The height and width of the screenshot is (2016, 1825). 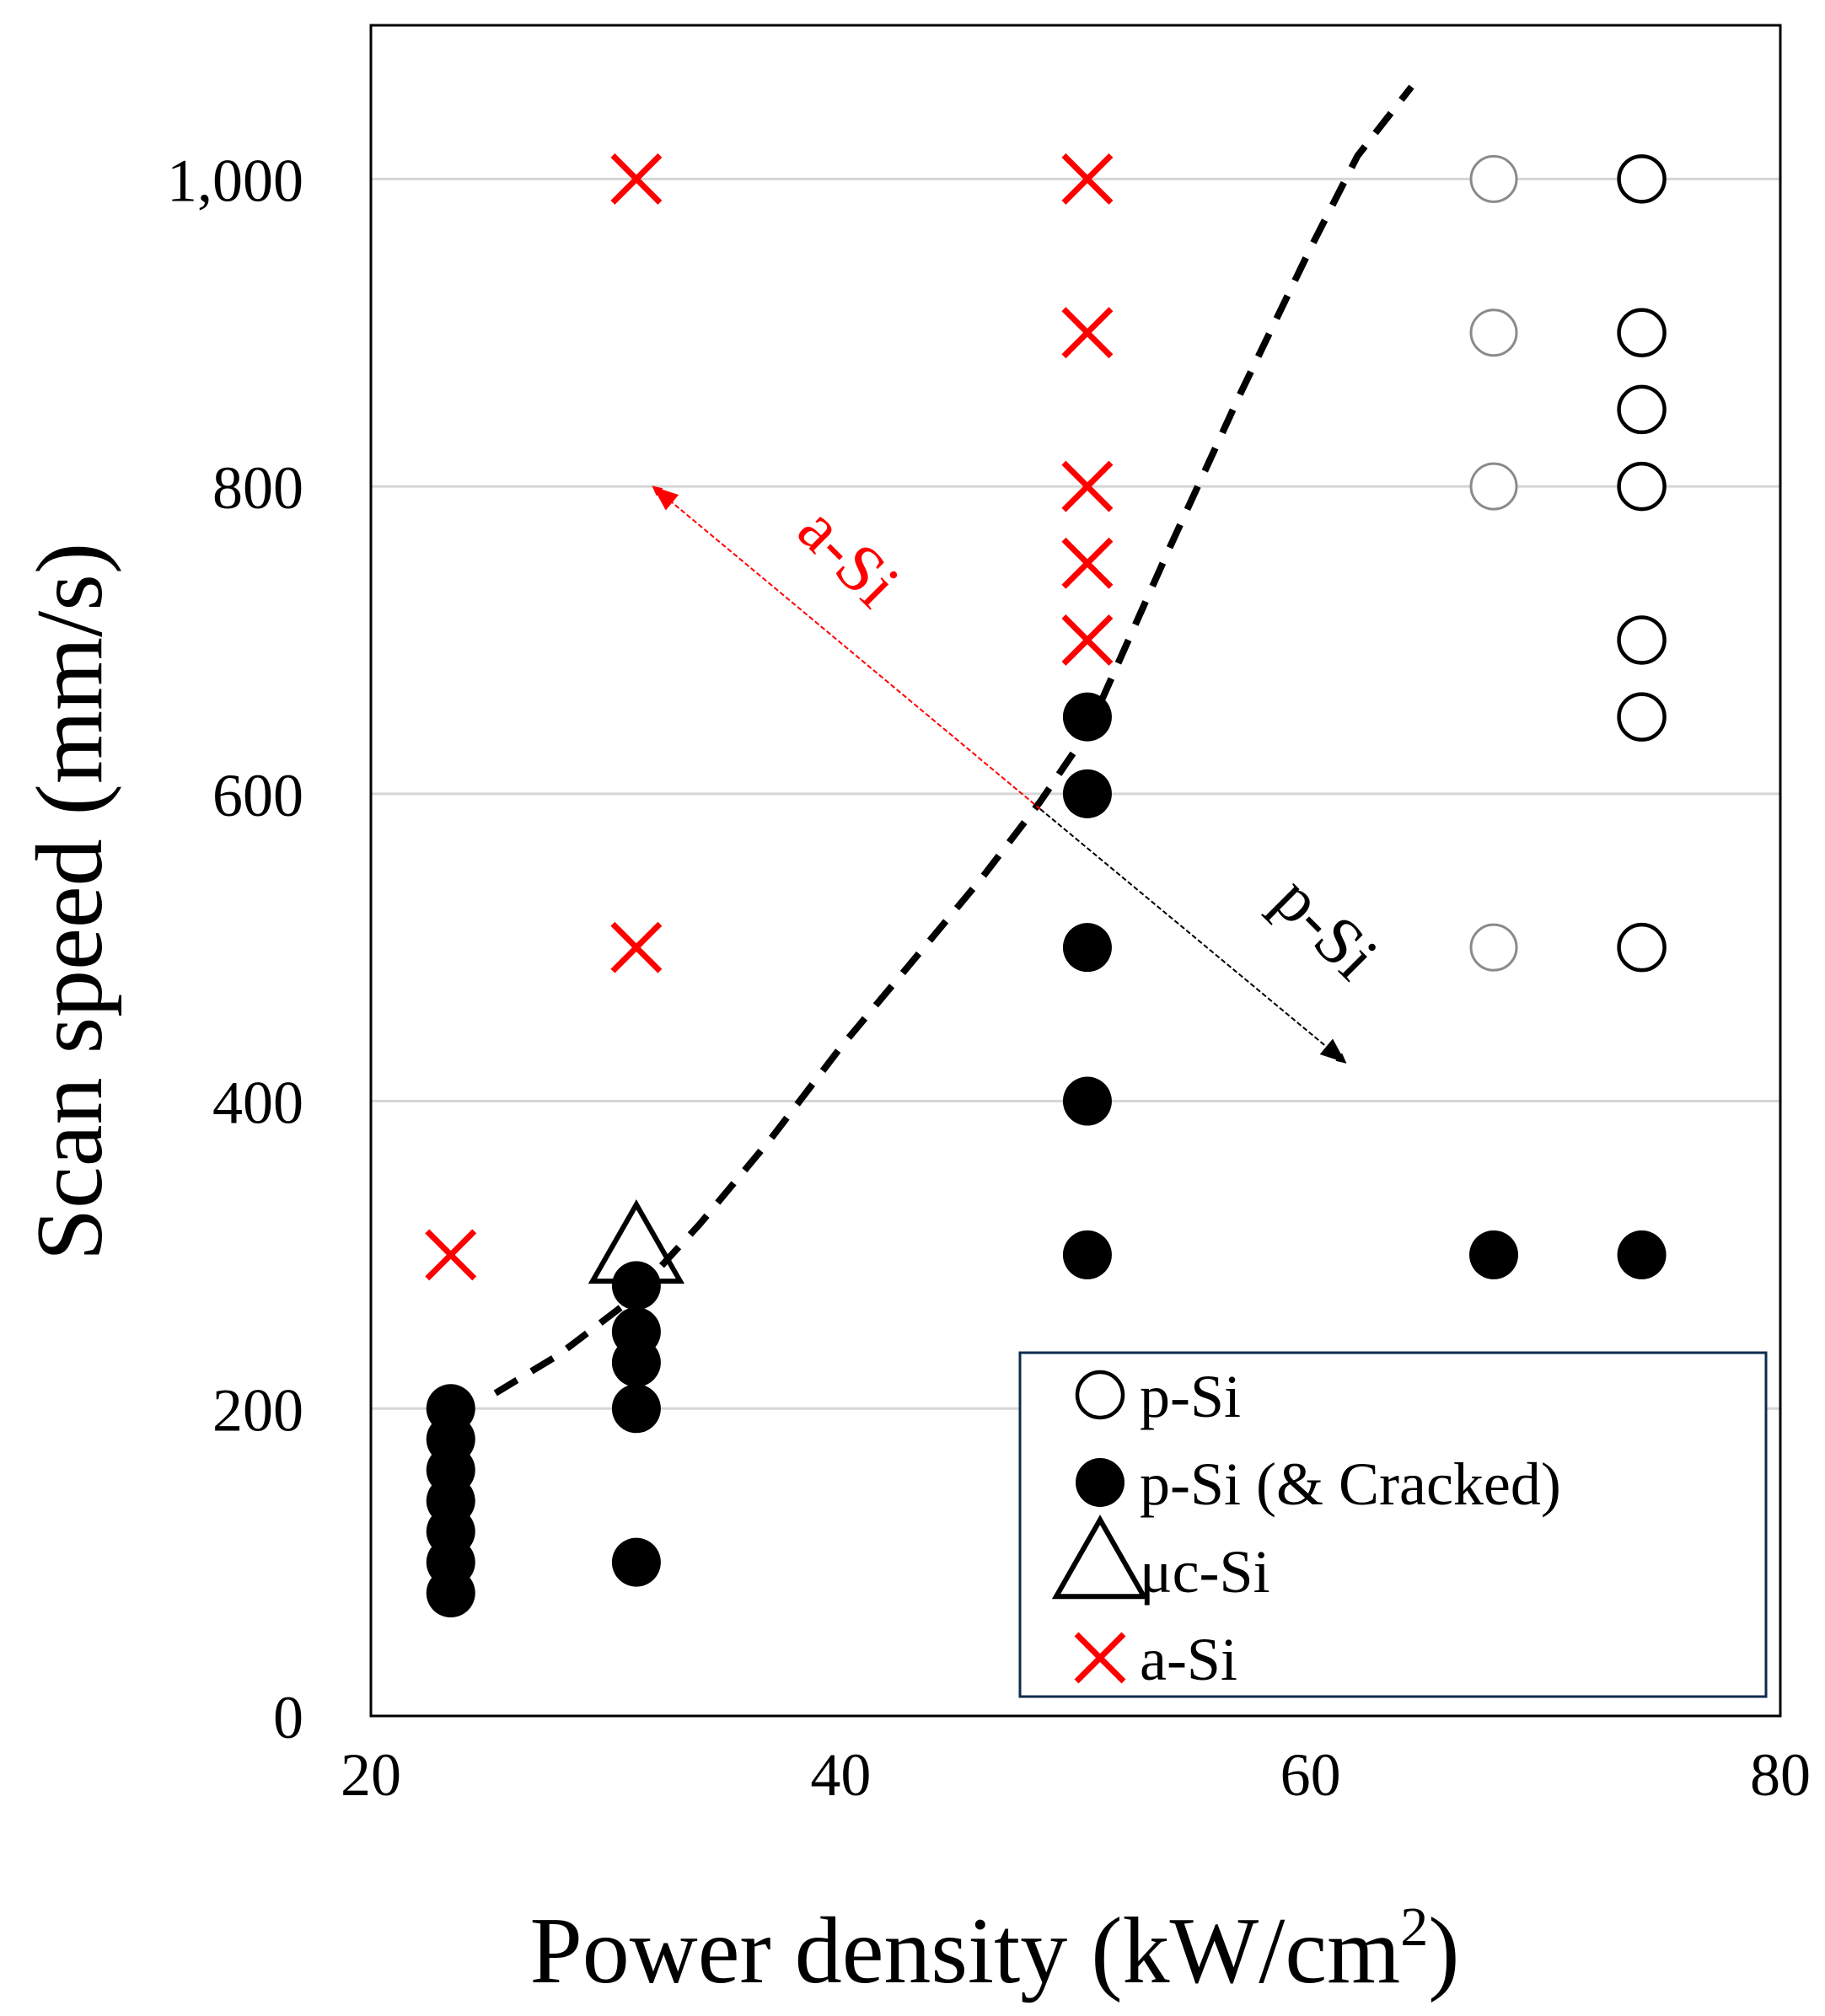 What do you see at coordinates (1100, 1395) in the screenshot?
I see `legend-marker-open-circle` at bounding box center [1100, 1395].